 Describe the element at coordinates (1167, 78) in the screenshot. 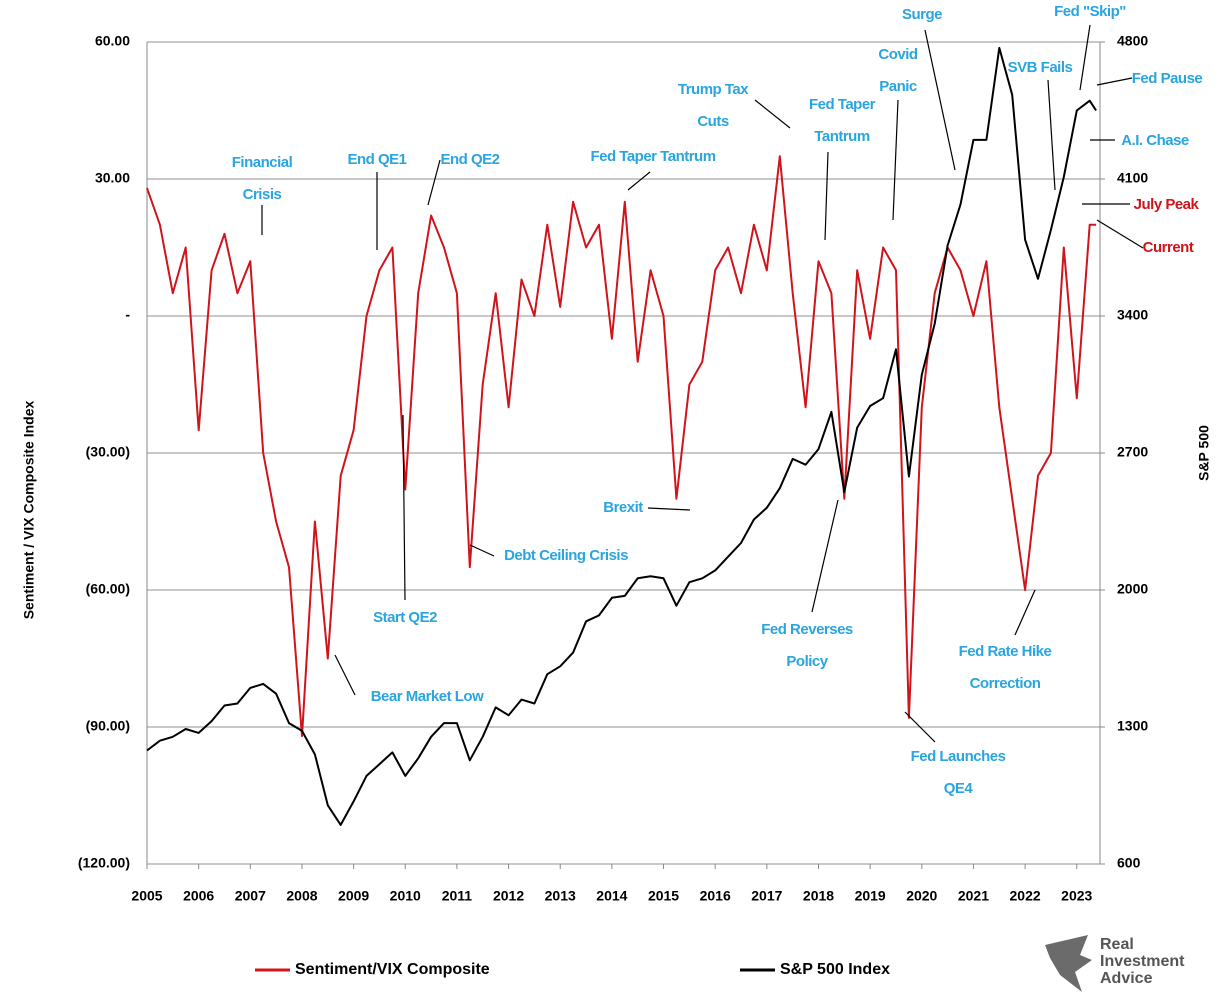

I see `annotation: Fed Pause` at that location.